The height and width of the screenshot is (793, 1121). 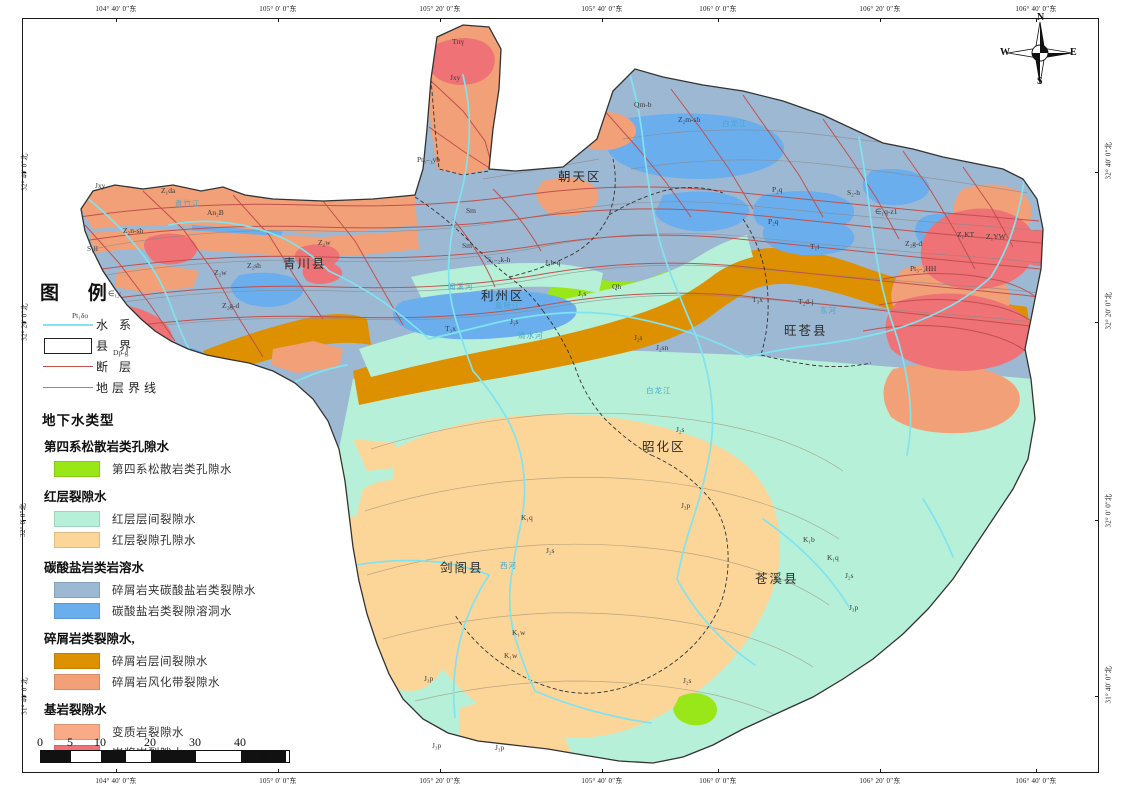 I want to click on legend-symbol-label: 断 层, so click(x=116, y=367).